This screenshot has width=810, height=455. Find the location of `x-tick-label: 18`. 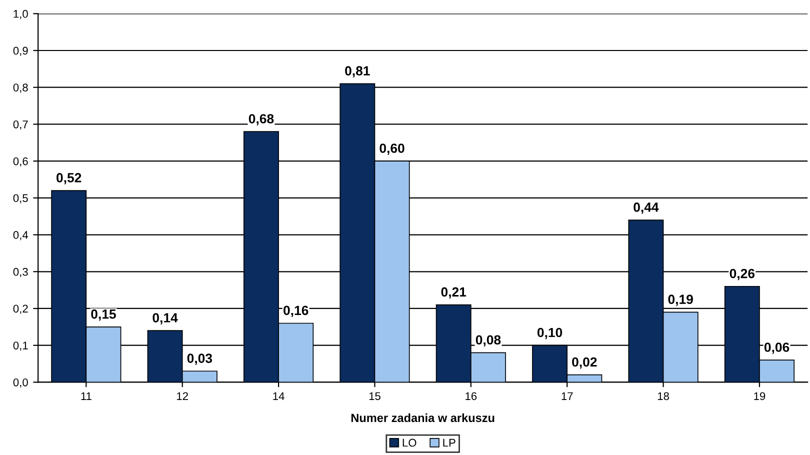

x-tick-label: 18 is located at coordinates (663, 396).